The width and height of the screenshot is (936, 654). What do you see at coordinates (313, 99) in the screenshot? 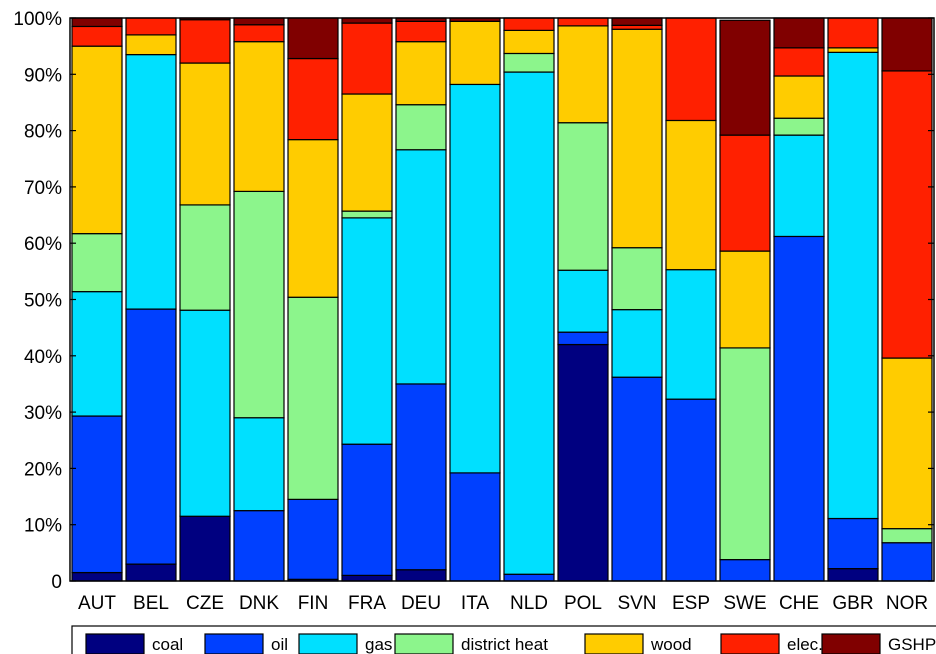
I see `bar-segment-fin-elec` at bounding box center [313, 99].